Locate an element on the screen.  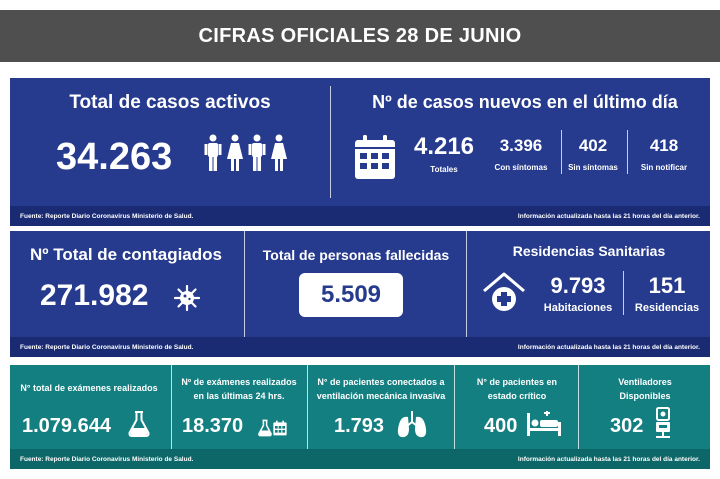
fallecidos-title: Total de personas fallecidas is located at coordinates (356, 255).